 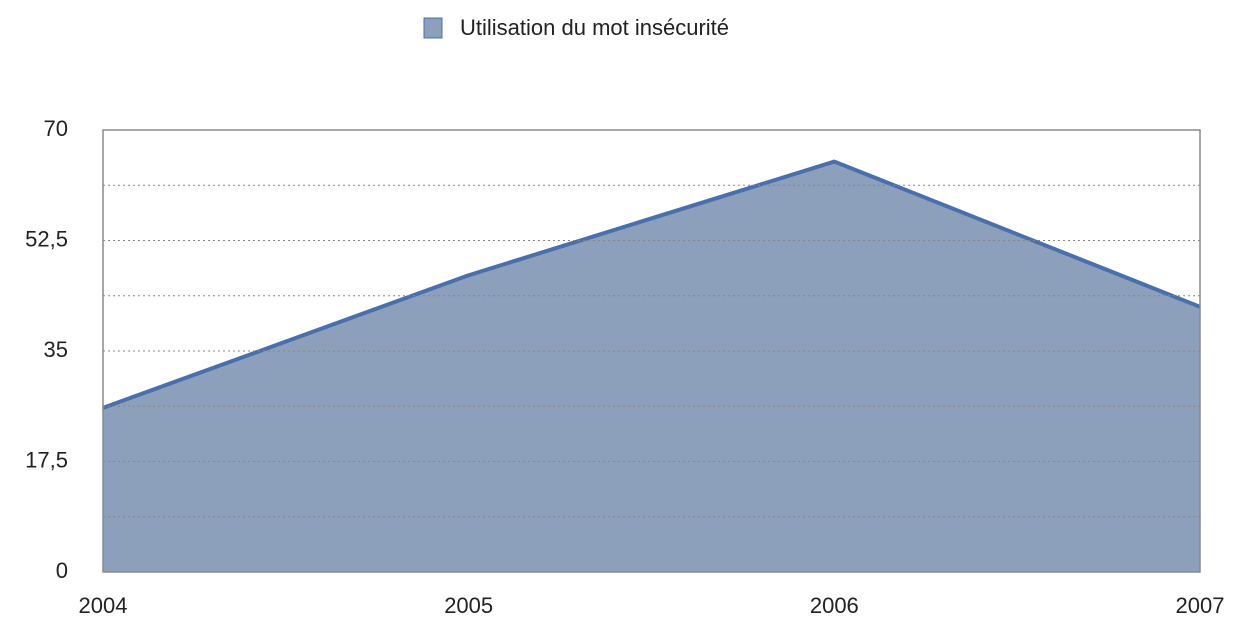 What do you see at coordinates (433, 28) in the screenshot?
I see `legend-swatch` at bounding box center [433, 28].